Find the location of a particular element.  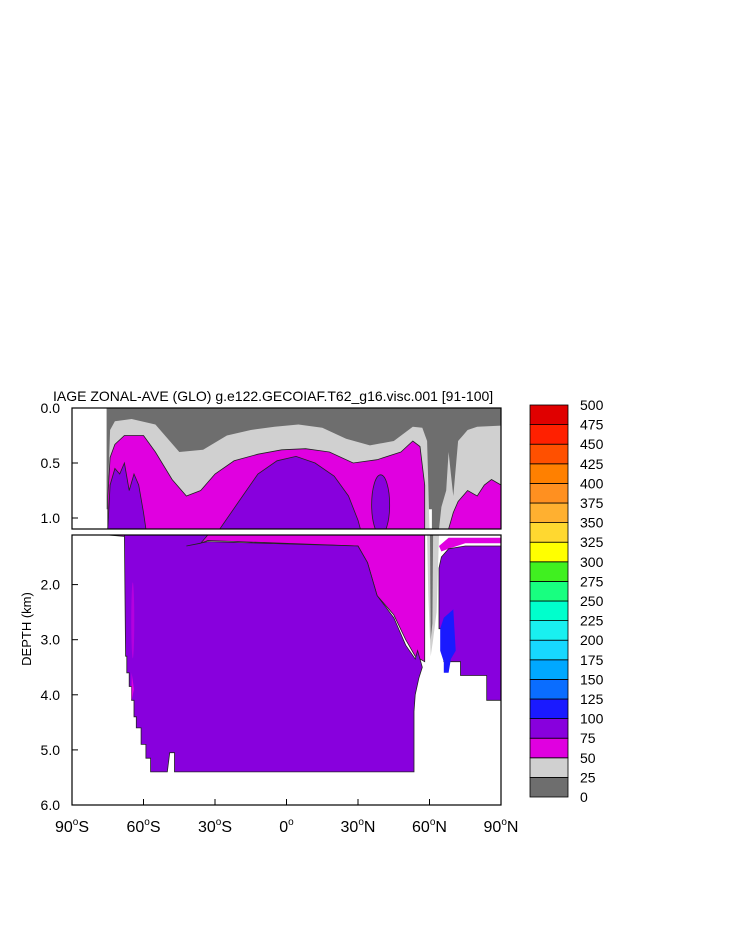

band-50-75-upper-north is located at coordinates (474, 504).